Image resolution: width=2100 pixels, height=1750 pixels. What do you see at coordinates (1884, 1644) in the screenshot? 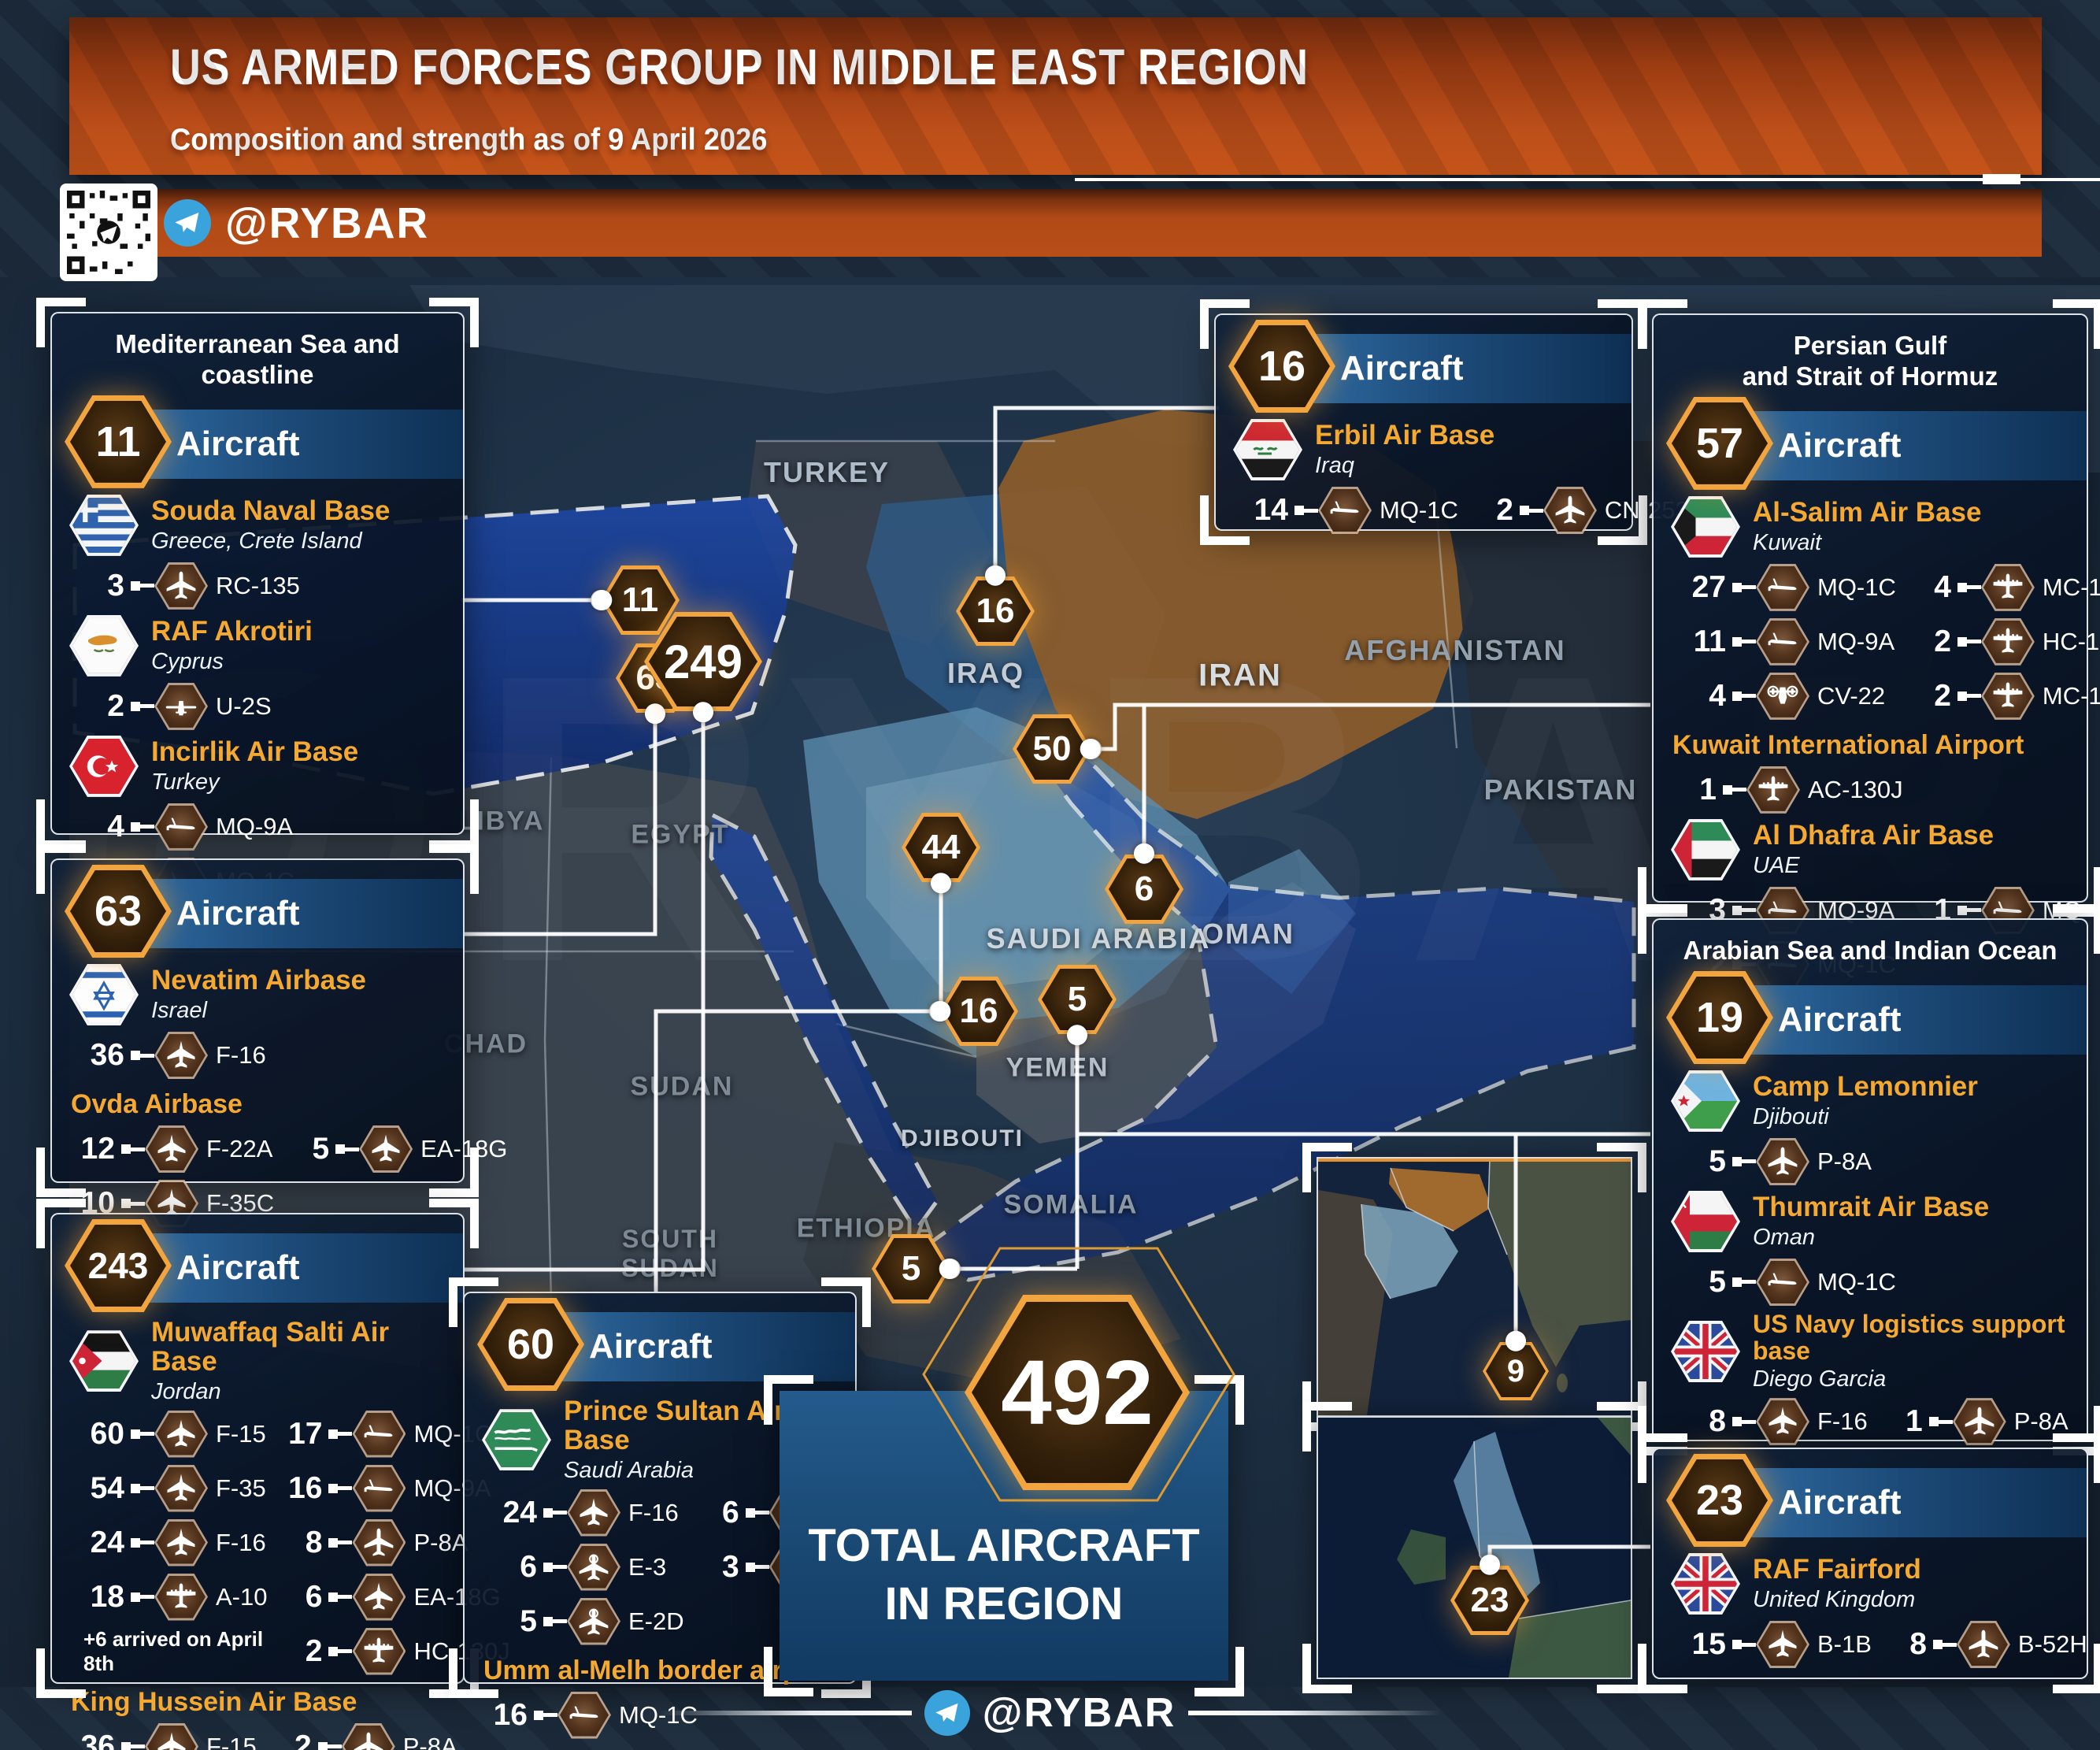
I see `aircraft-rows: 15 B-1B 8 B-52H` at bounding box center [1884, 1644].